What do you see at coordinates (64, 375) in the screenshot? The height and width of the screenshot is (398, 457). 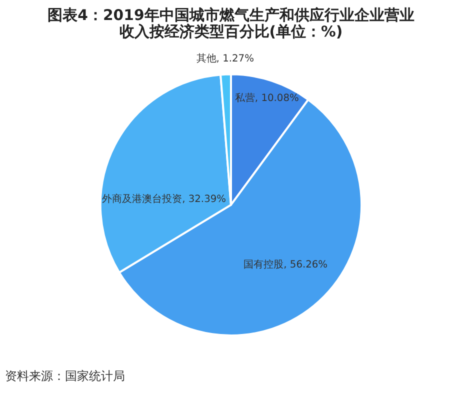 I see `text: 资料来源：国家统计局` at bounding box center [64, 375].